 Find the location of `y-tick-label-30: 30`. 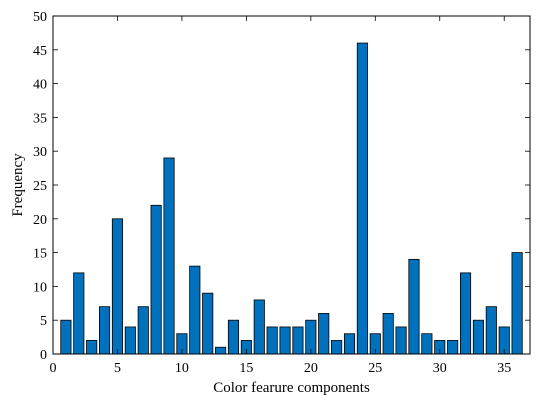

y-tick-label-30: 30 is located at coordinates (40, 152).